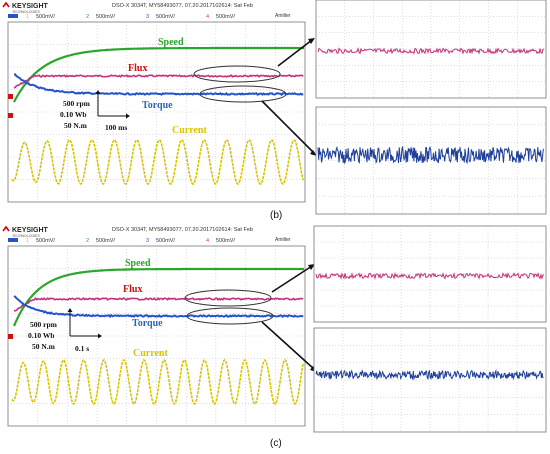 The height and width of the screenshot is (454, 550). I want to click on panel-caption: (b), so click(276, 215).